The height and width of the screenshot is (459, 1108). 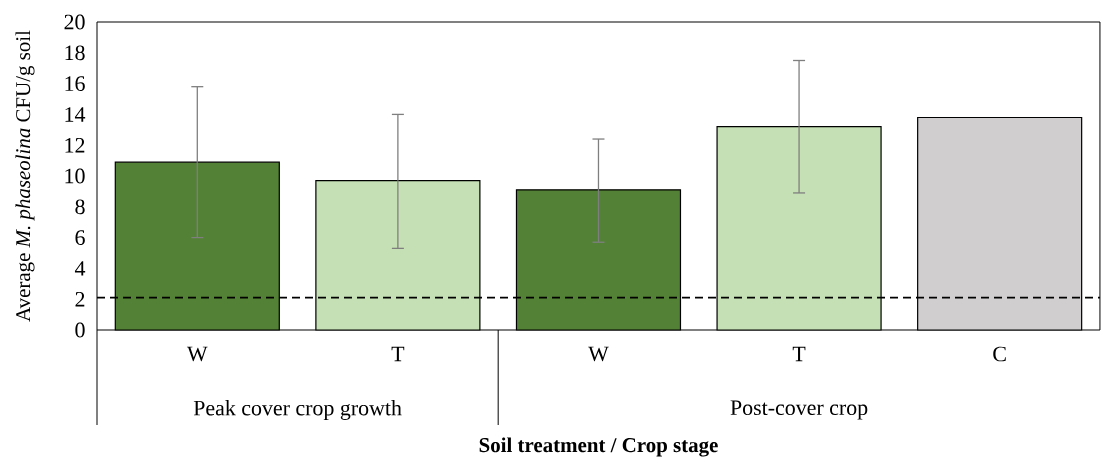 I want to click on y-tick-label: 12, so click(x=75, y=145).